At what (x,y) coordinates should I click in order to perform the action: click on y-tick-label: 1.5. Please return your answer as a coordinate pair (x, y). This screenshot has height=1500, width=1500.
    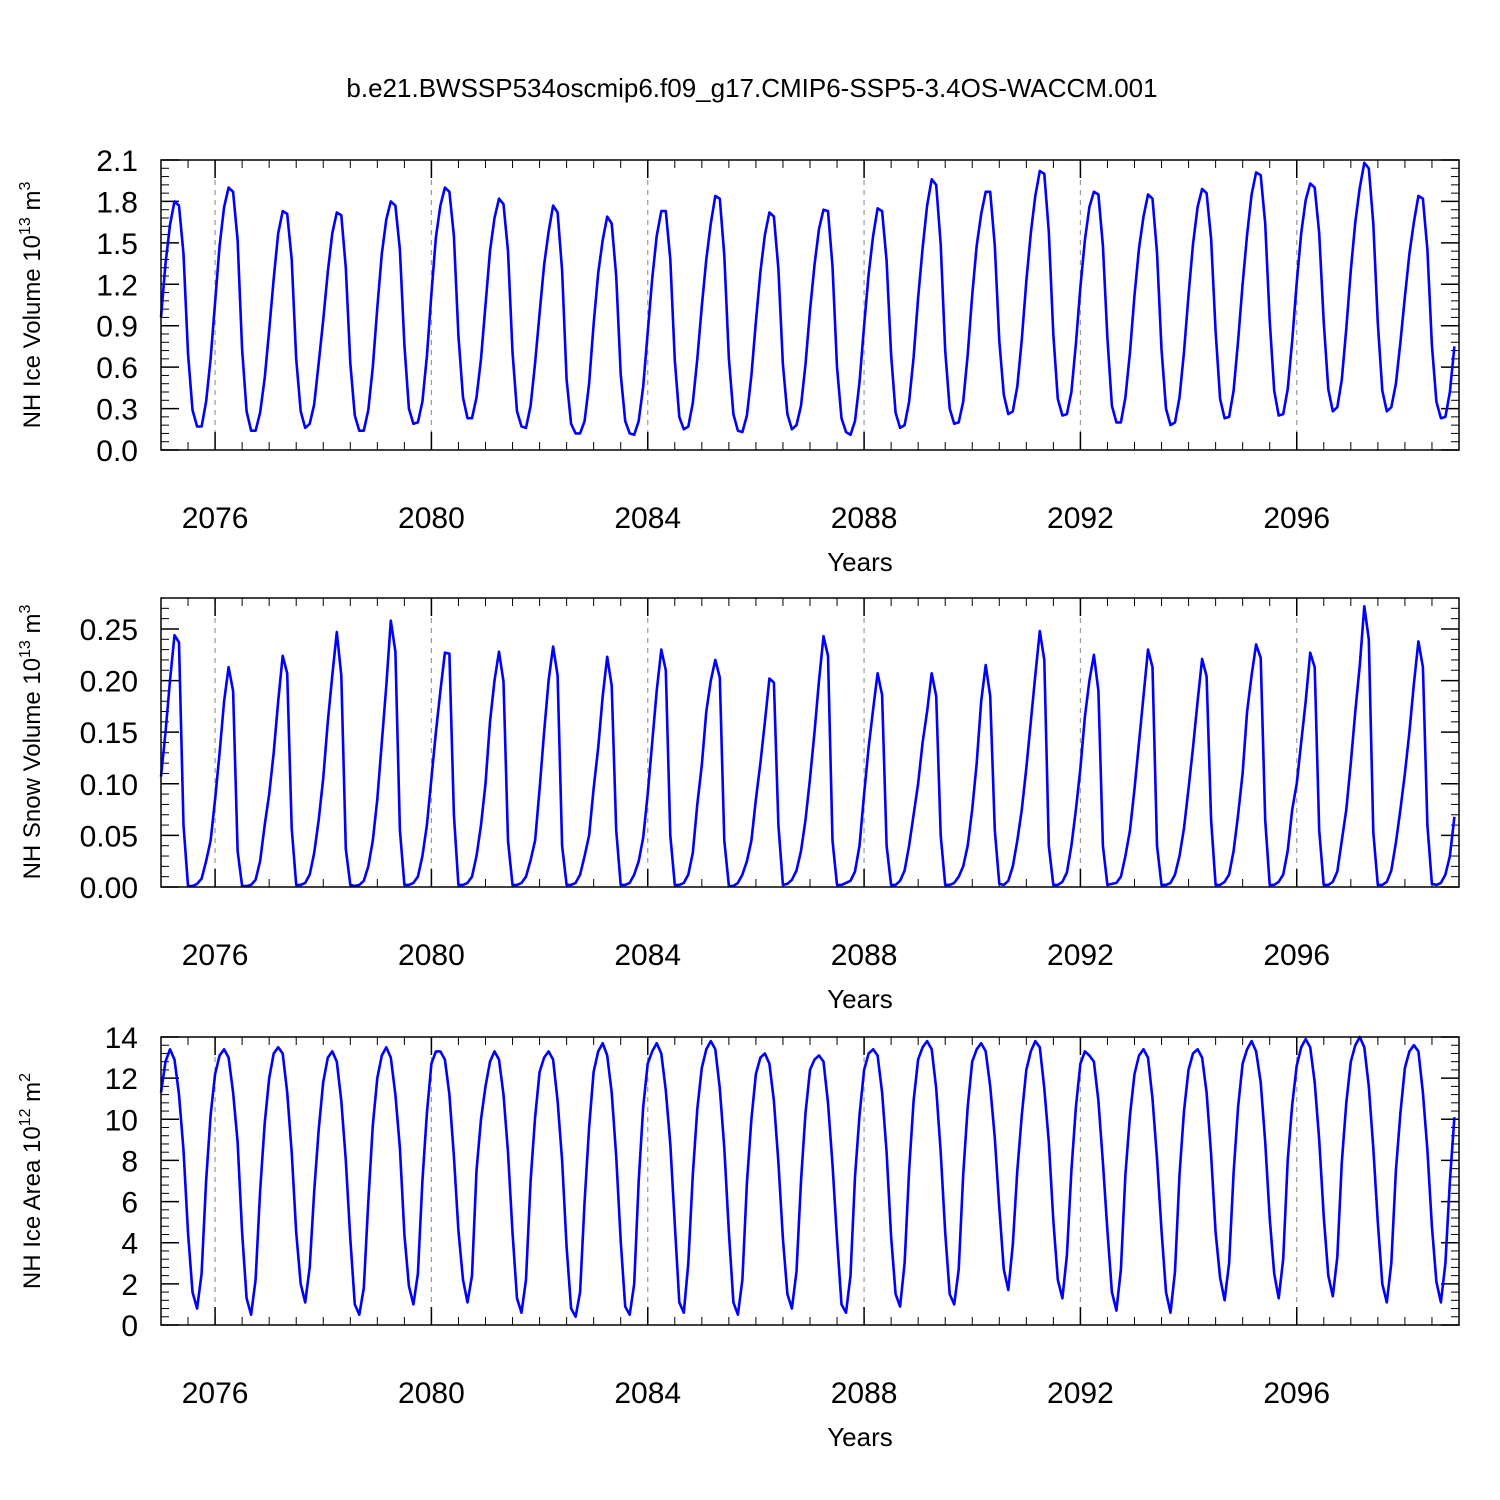
    Looking at the image, I should click on (117, 244).